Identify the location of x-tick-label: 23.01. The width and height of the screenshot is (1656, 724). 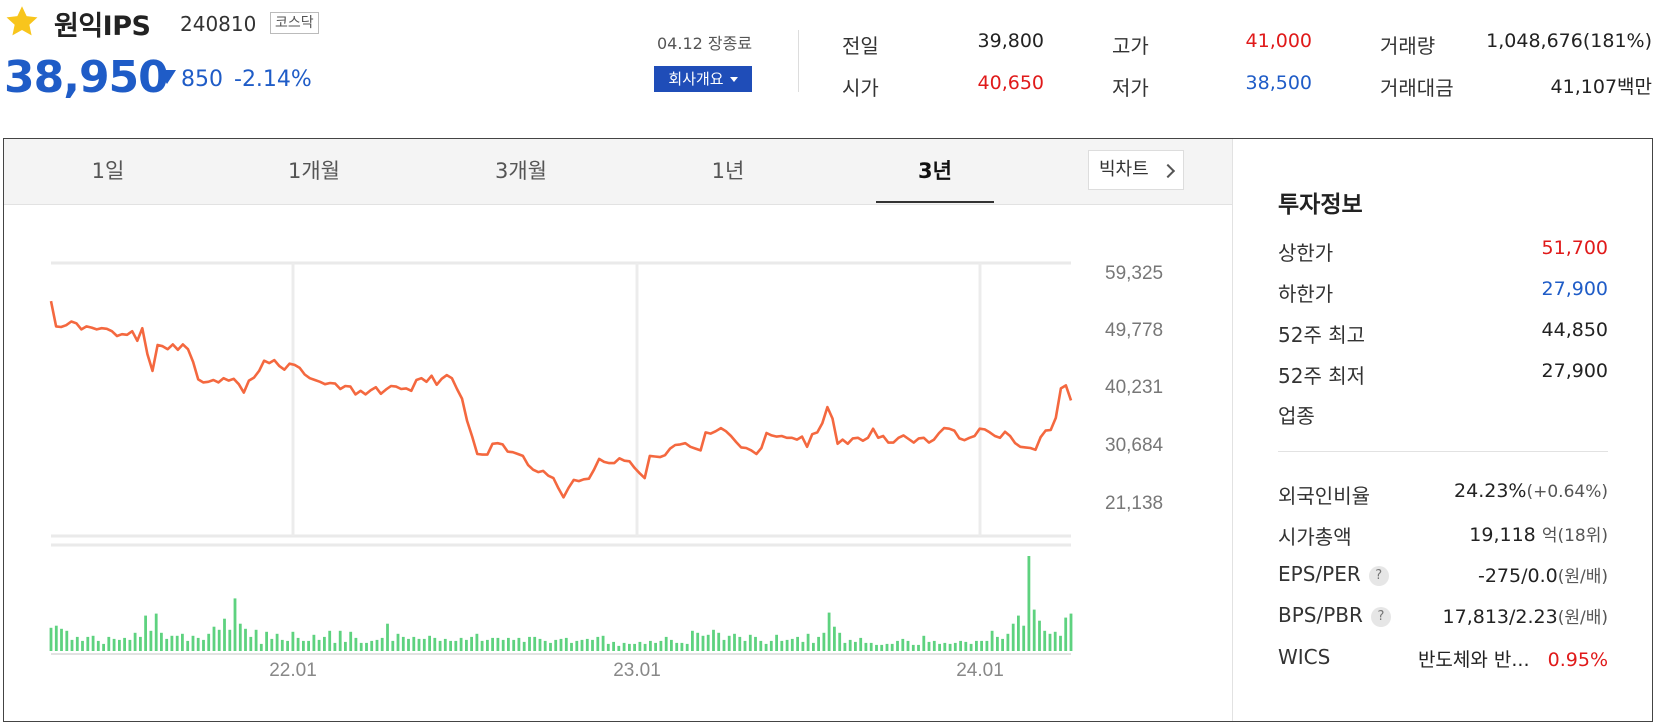
(637, 670).